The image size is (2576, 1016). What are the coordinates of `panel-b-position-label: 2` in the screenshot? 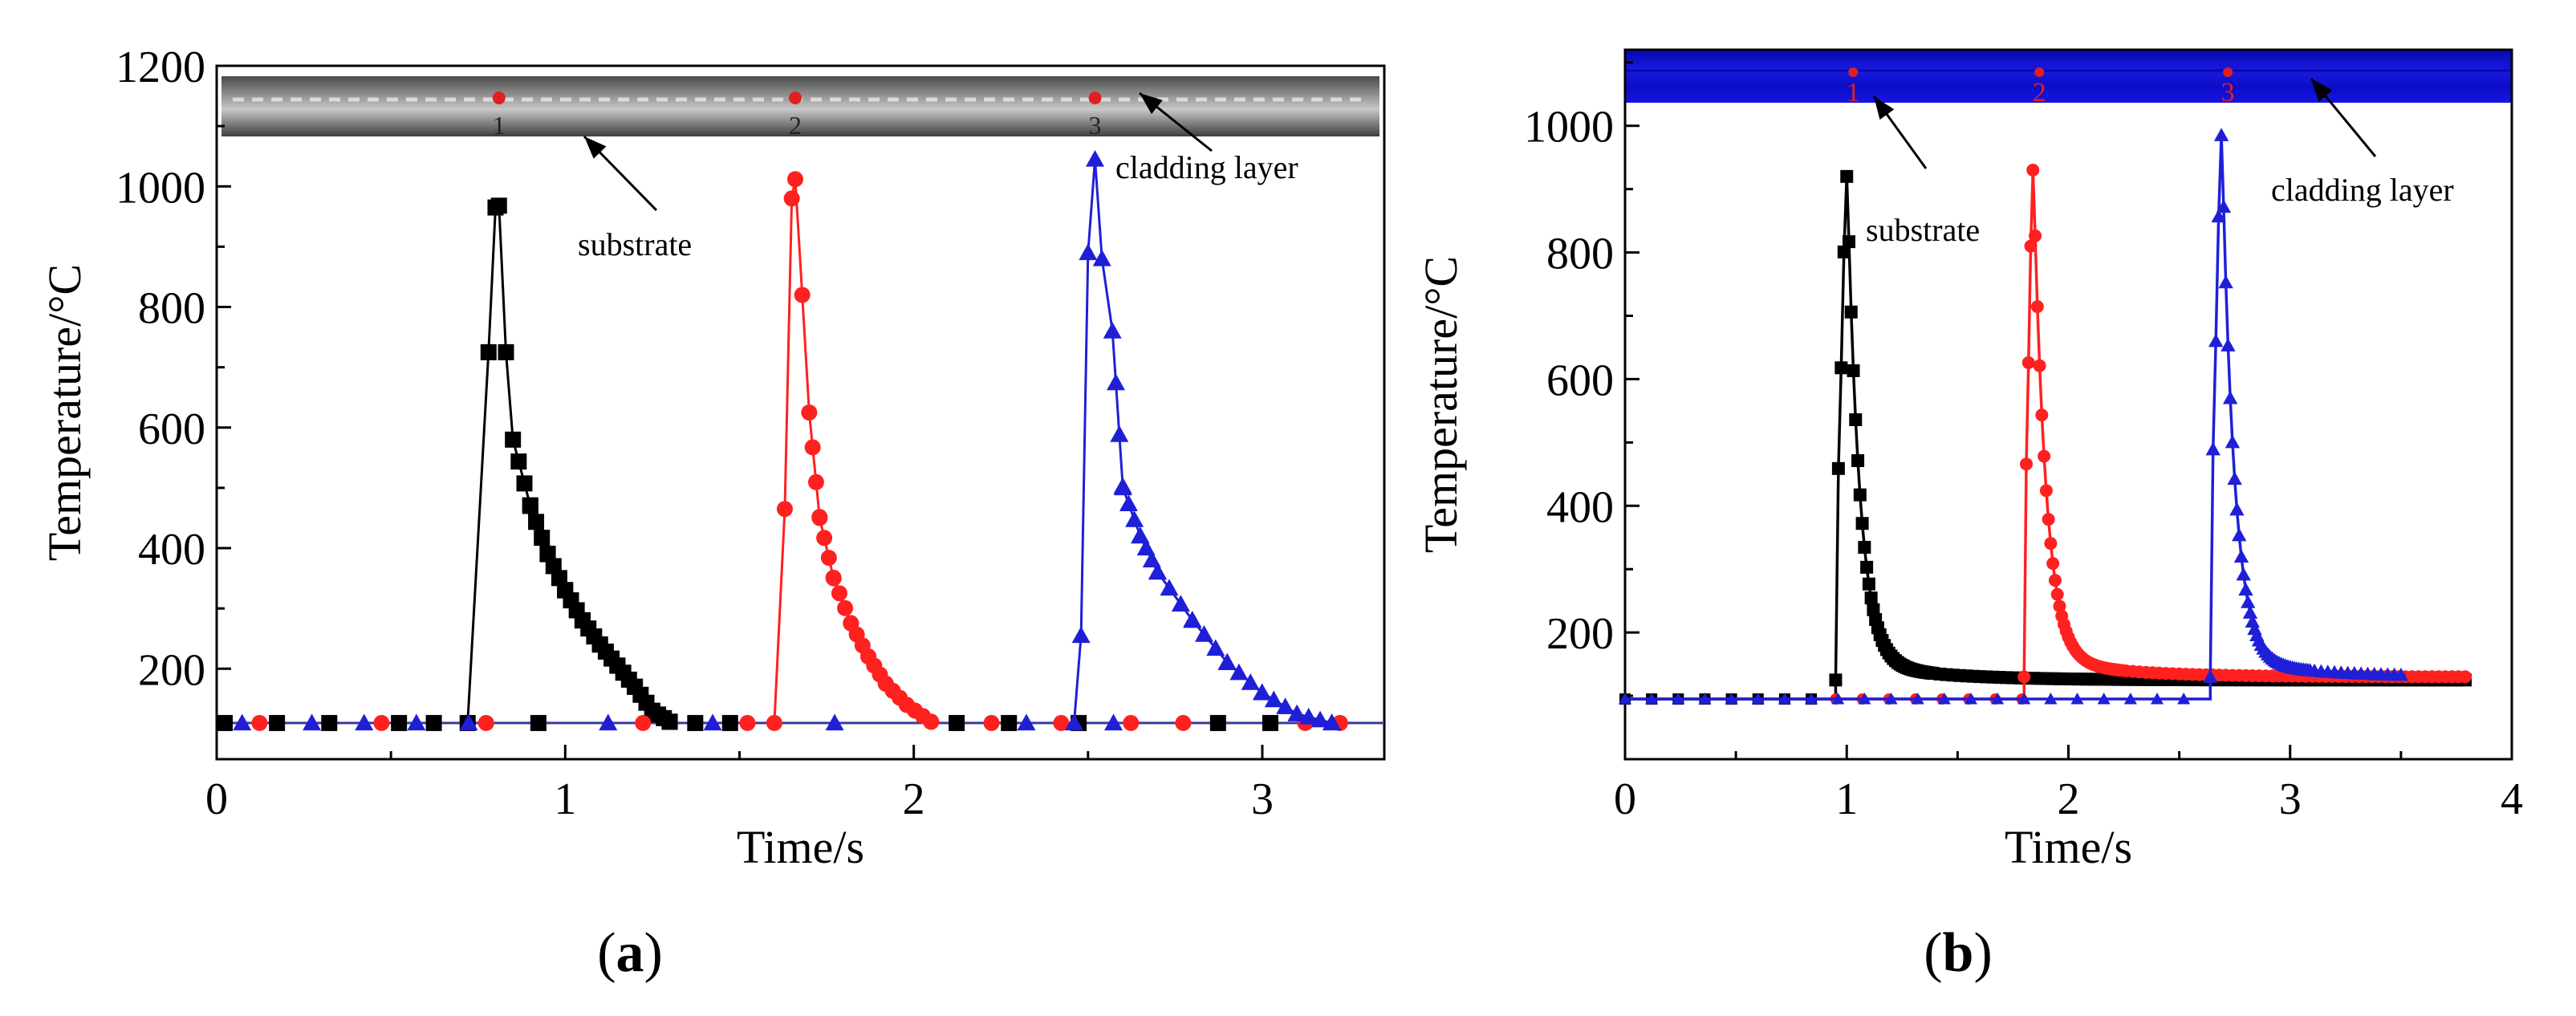 It's located at (2039, 93).